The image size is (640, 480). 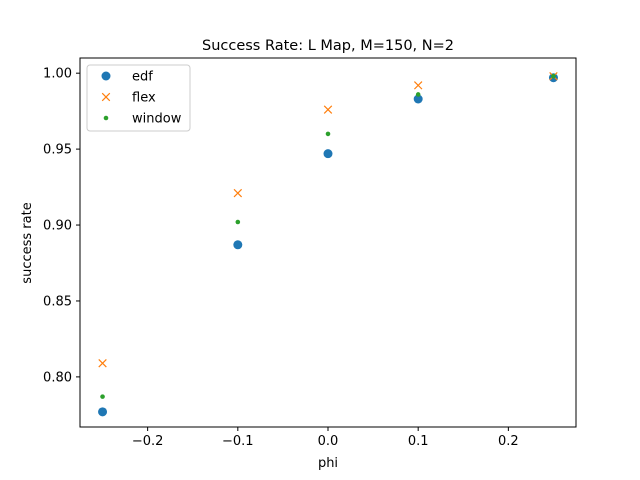 What do you see at coordinates (148, 441) in the screenshot?
I see `x-tick-label: −0.2` at bounding box center [148, 441].